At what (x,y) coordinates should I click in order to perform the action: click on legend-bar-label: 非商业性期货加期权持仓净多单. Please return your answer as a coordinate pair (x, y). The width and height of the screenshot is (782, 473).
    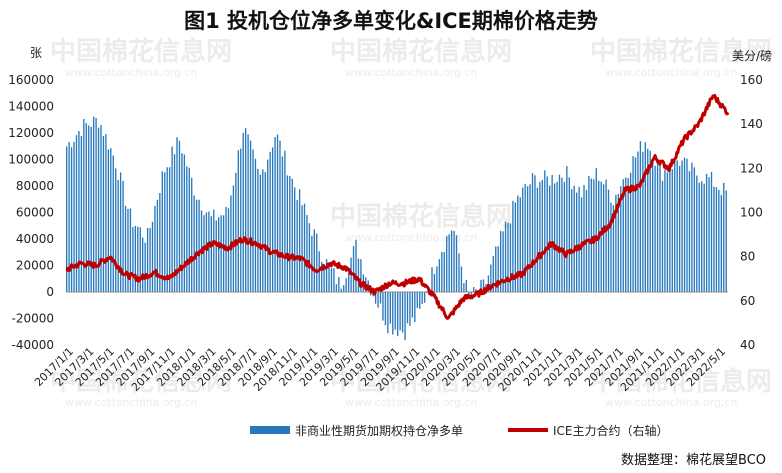
    Looking at the image, I should click on (379, 430).